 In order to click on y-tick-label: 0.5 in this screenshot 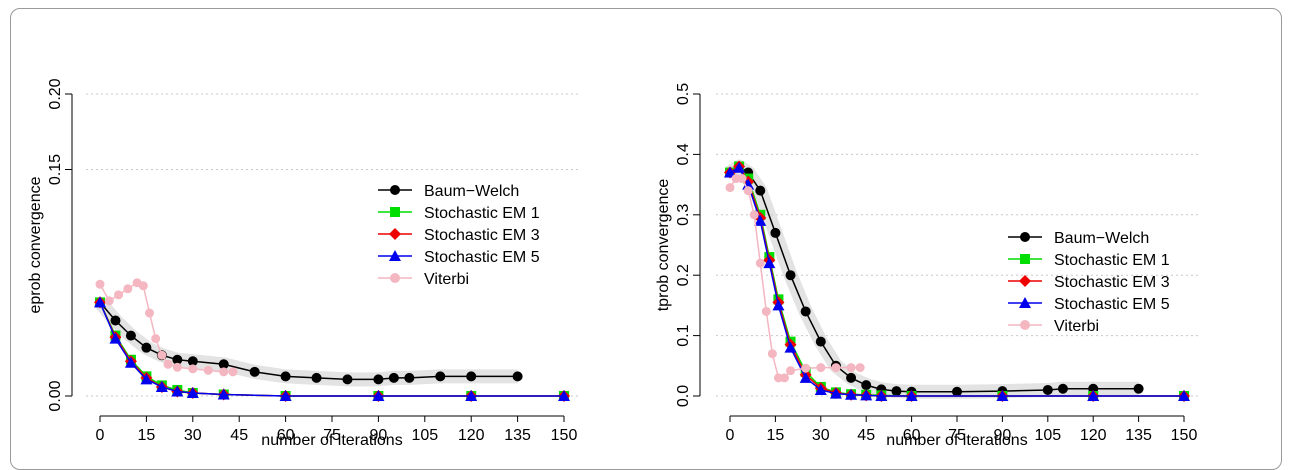, I will do `click(683, 94)`.